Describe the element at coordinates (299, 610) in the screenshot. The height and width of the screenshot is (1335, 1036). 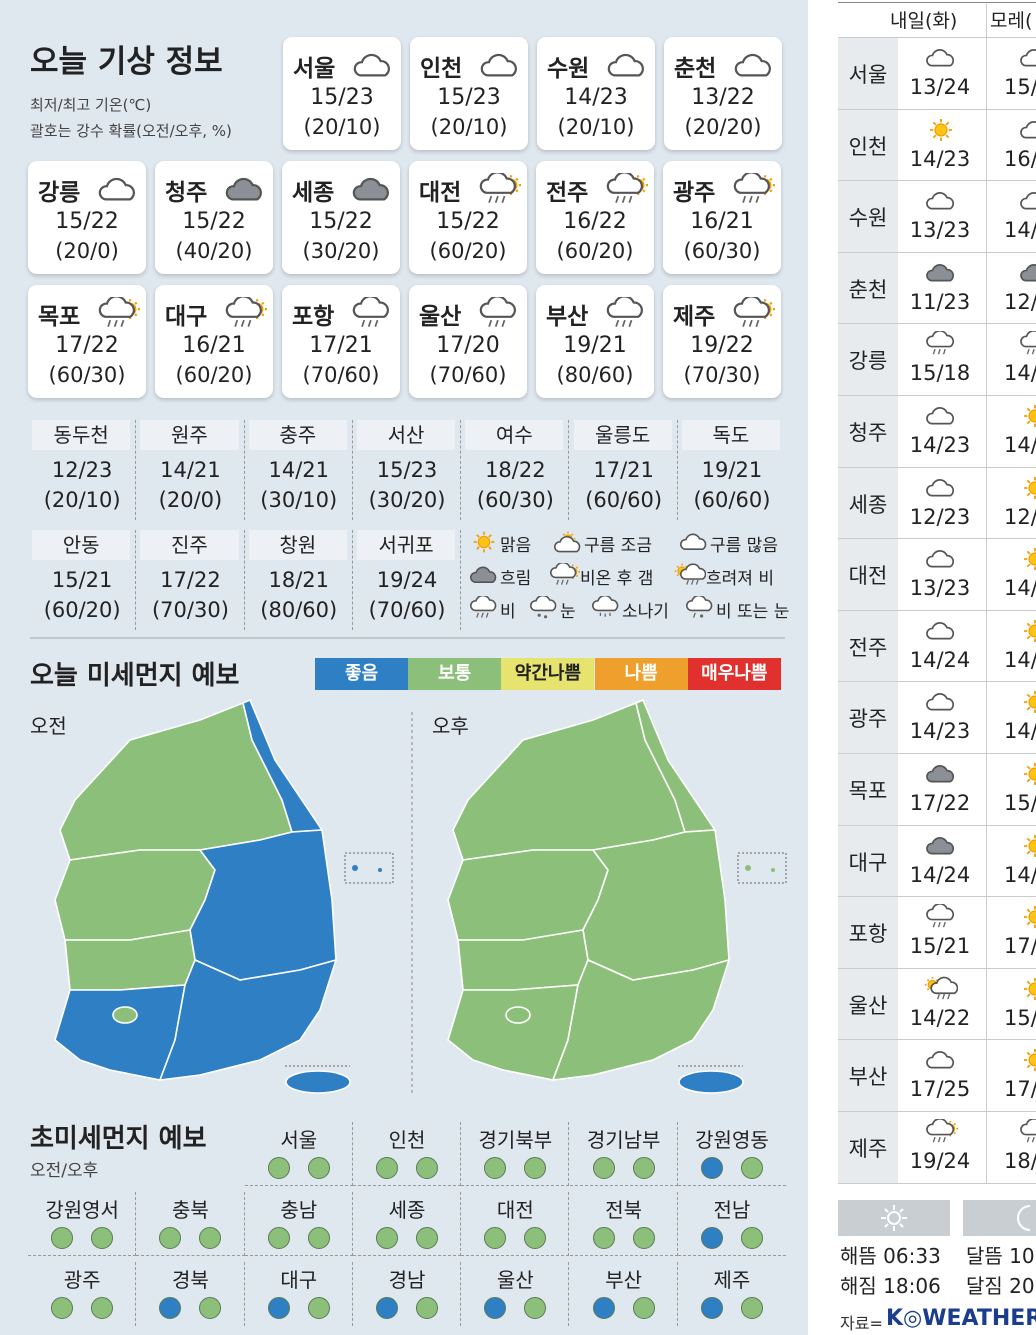
I see `rain-prob: (80/60)` at that location.